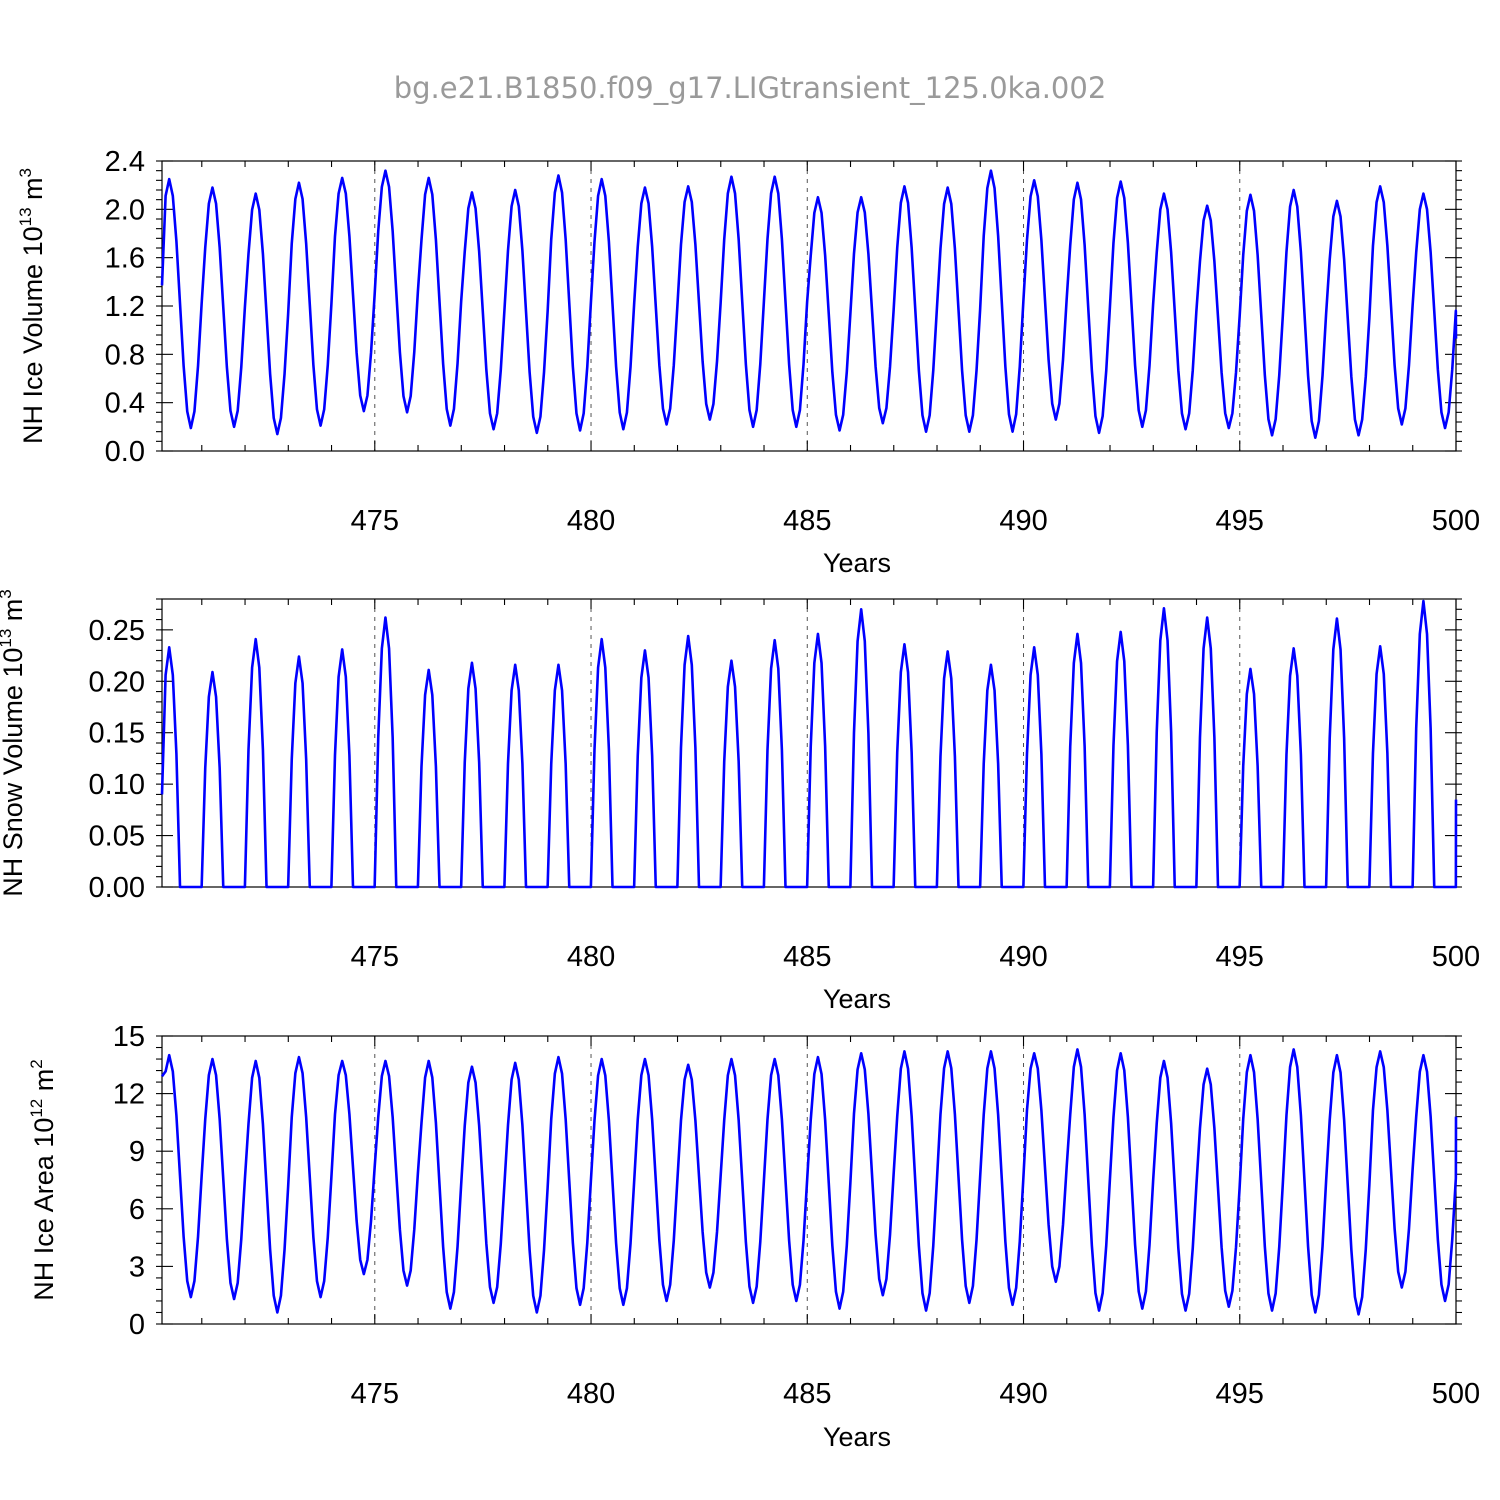 The image size is (1500, 1500). I want to click on y-tick-label: 12, so click(129, 1095).